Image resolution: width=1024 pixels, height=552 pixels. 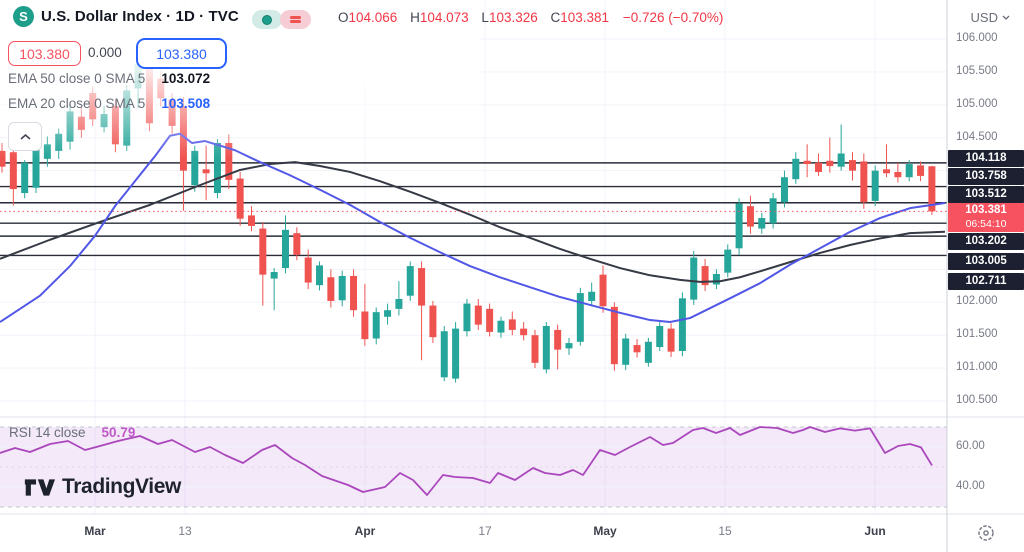 I want to click on price-level-badge: 103.202, so click(x=986, y=241).